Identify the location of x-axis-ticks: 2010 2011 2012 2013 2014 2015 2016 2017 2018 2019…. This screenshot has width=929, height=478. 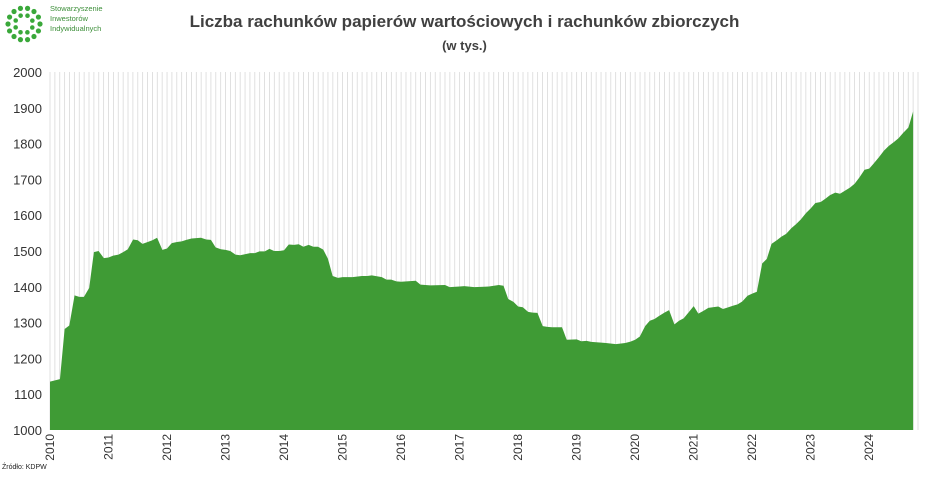
(459, 447).